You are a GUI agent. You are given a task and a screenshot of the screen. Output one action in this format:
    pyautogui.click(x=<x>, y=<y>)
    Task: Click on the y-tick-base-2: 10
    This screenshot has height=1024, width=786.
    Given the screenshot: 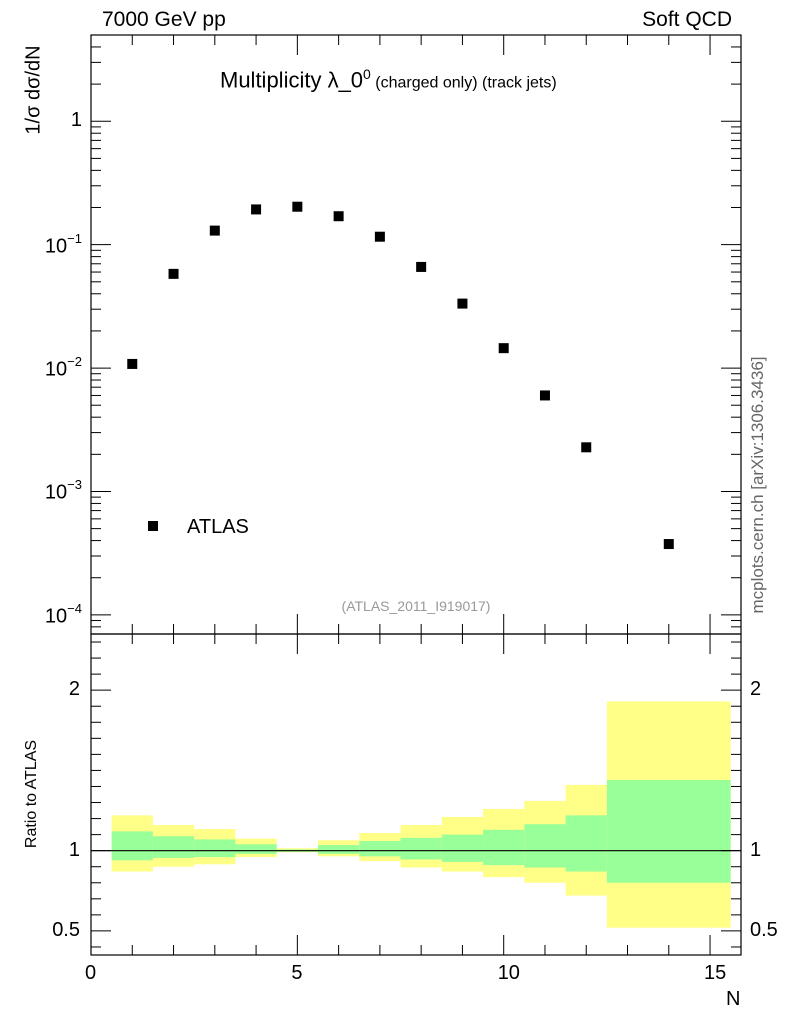 What is the action you would take?
    pyautogui.click(x=56, y=369)
    